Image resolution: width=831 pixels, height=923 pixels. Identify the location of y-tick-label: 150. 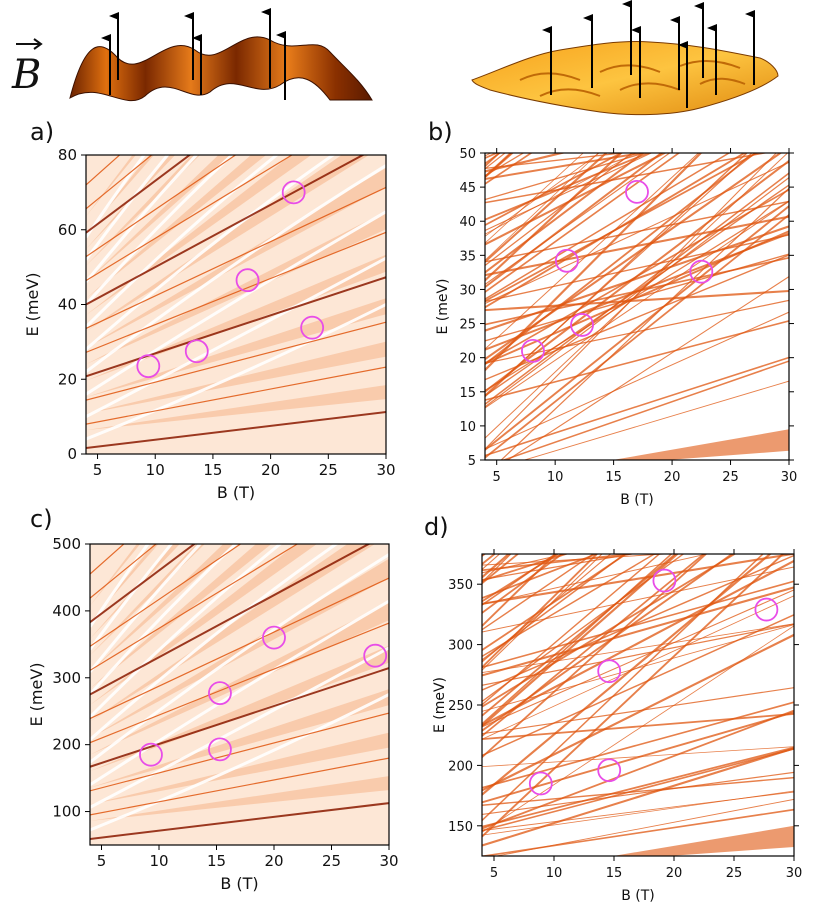
(460, 827).